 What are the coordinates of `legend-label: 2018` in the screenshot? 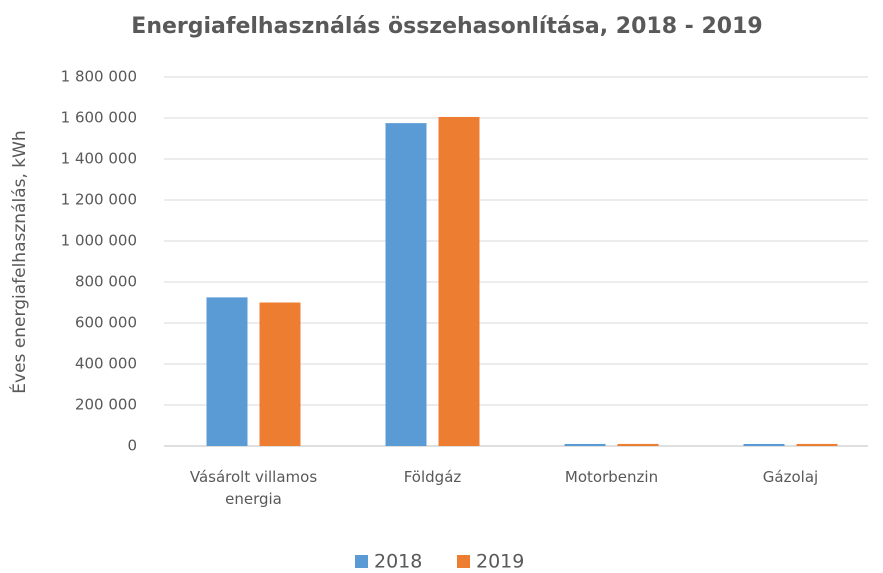 It's located at (398, 562).